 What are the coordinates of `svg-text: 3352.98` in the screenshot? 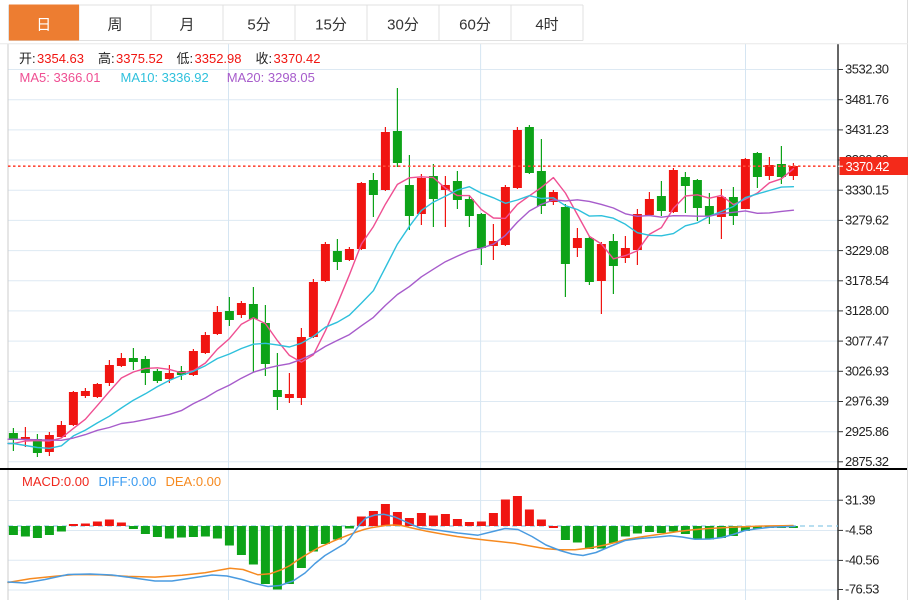 It's located at (218, 58).